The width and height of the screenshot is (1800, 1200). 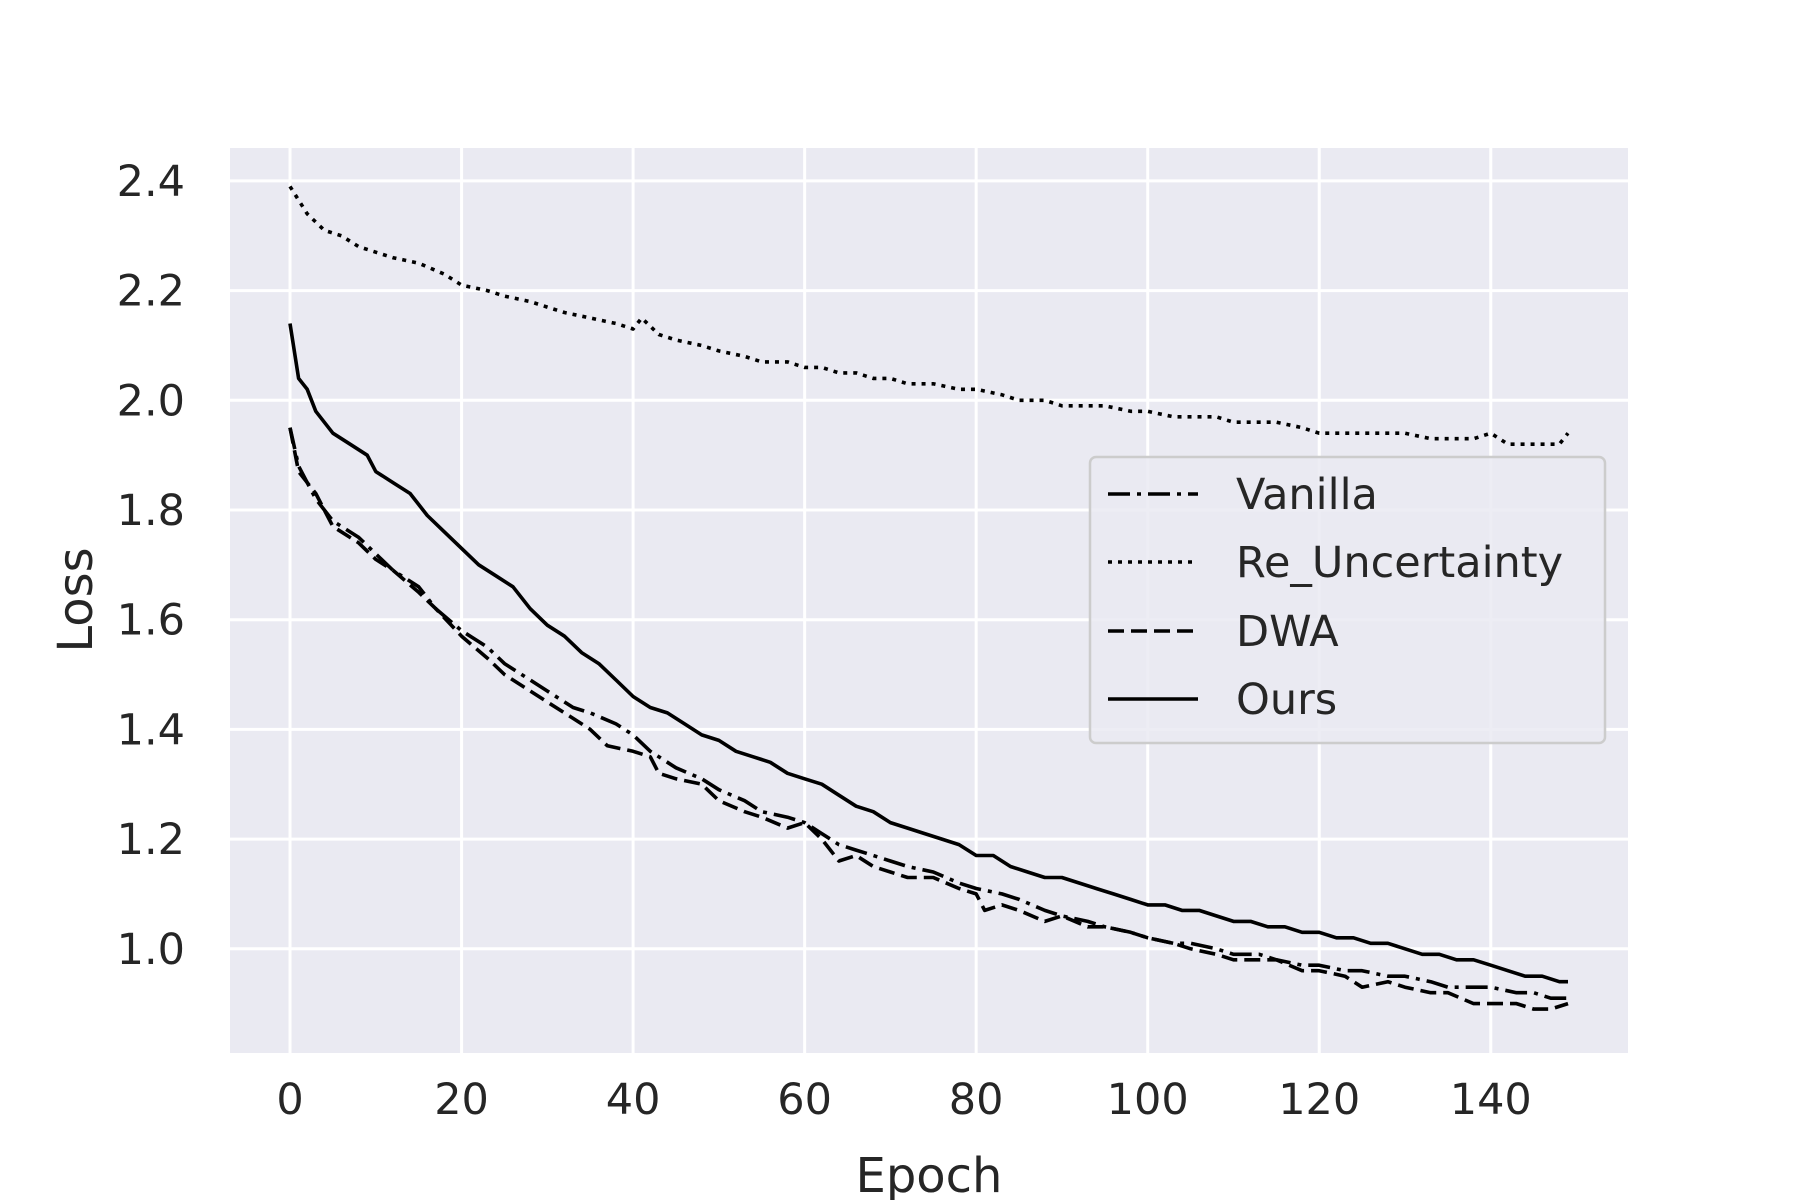 I want to click on x-tick-label: 40, so click(x=633, y=1100).